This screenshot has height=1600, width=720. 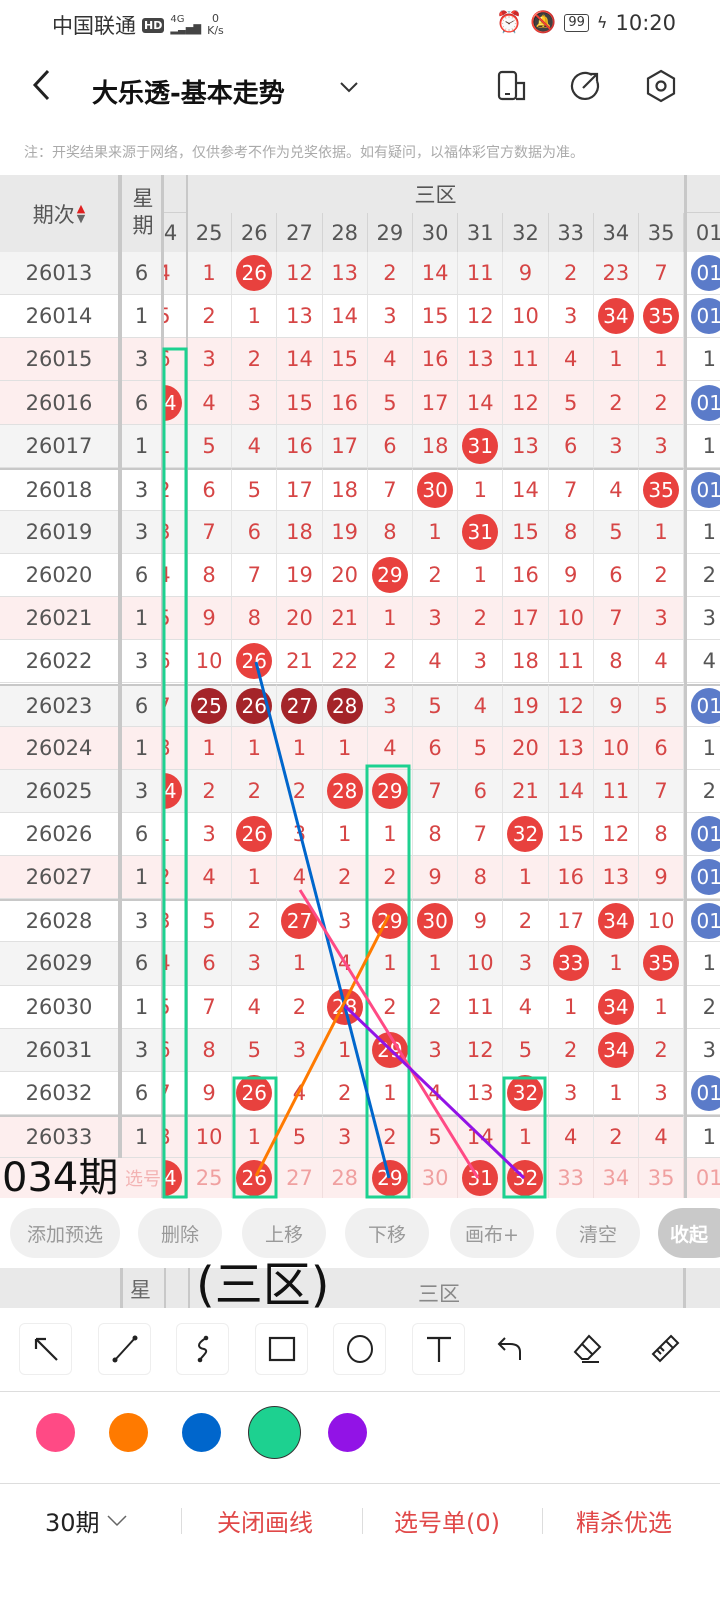 What do you see at coordinates (201, 1432) in the screenshot?
I see `color-swatch-blue` at bounding box center [201, 1432].